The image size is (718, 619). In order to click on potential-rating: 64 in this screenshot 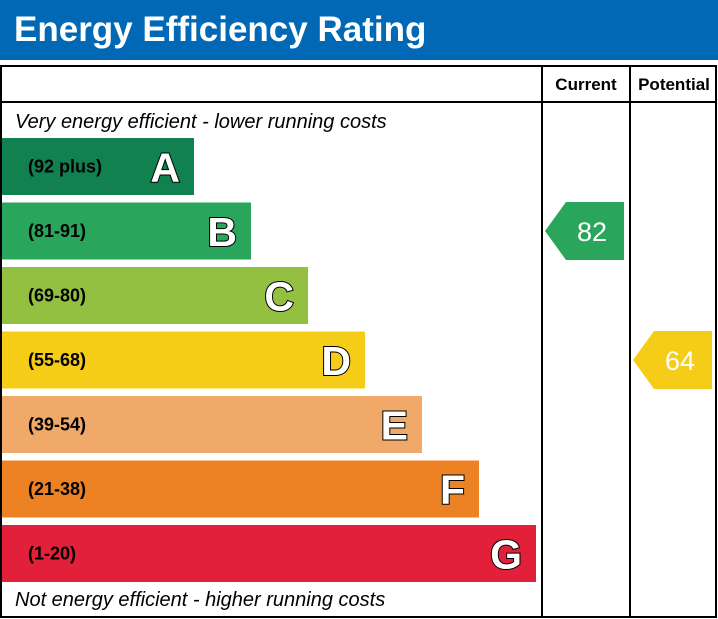, I will do `click(672, 360)`.